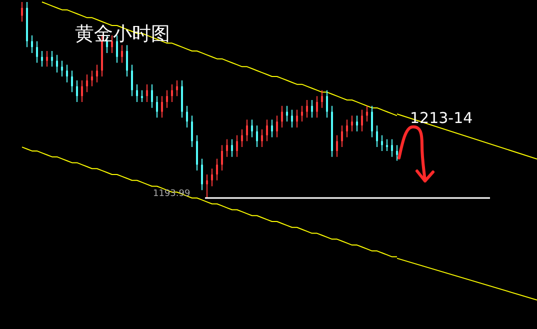 The height and width of the screenshot is (329, 537). Describe the element at coordinates (441, 118) in the screenshot. I see `text: 1213-14` at that location.